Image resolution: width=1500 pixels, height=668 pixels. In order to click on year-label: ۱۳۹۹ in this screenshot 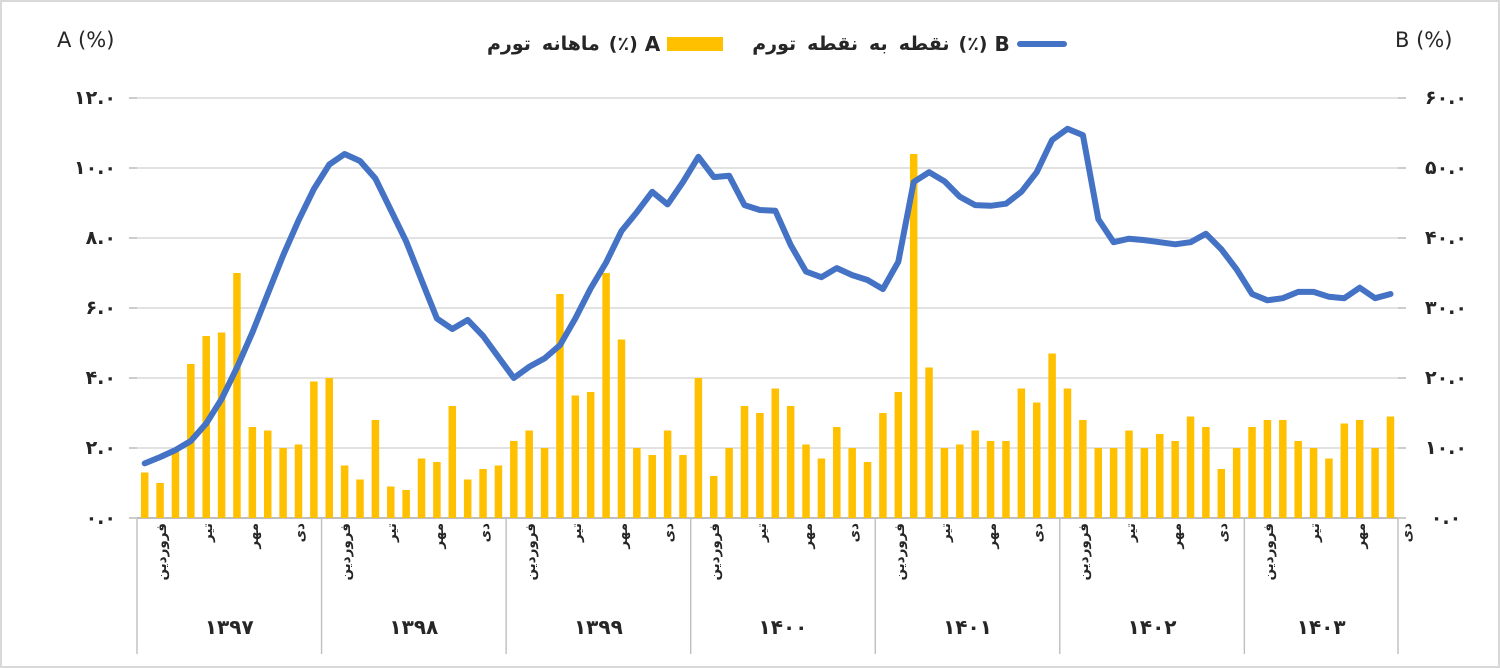, I will do `click(598, 627)`.